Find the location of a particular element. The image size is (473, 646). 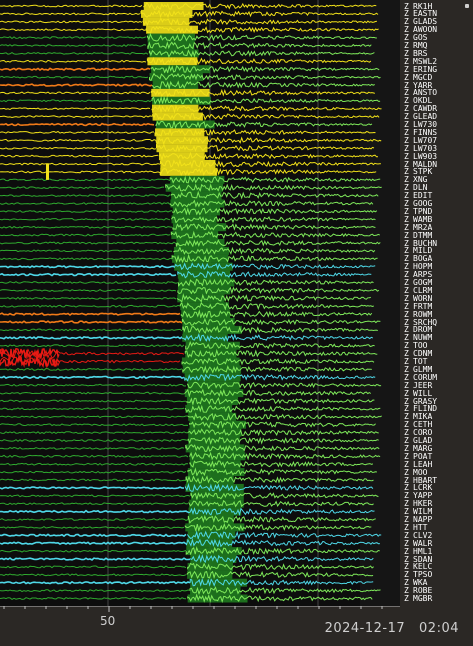

station-name: ARPS is located at coordinates (423, 275).